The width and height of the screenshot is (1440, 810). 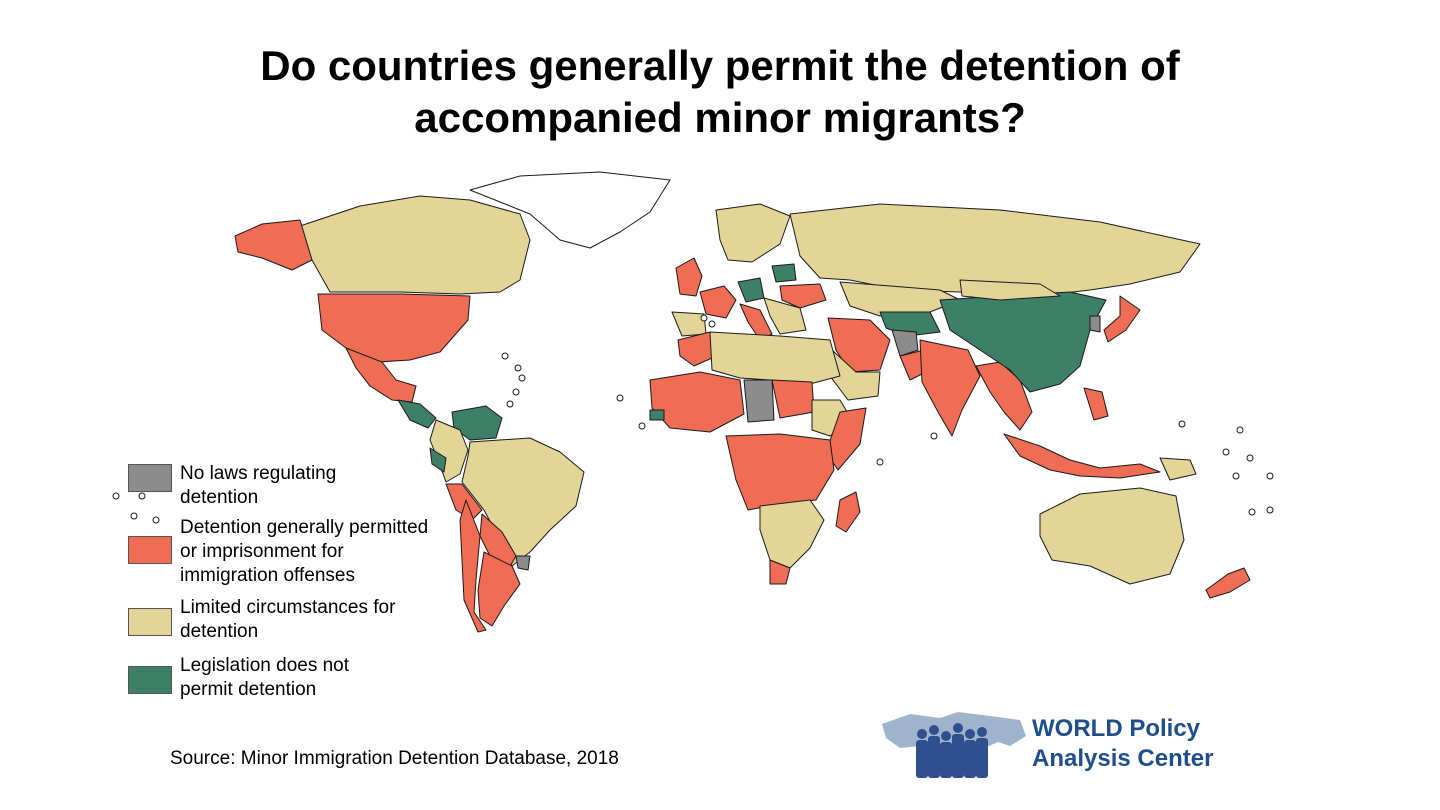 I want to click on legend-label-line: Limited circumstances for, so click(x=288, y=607).